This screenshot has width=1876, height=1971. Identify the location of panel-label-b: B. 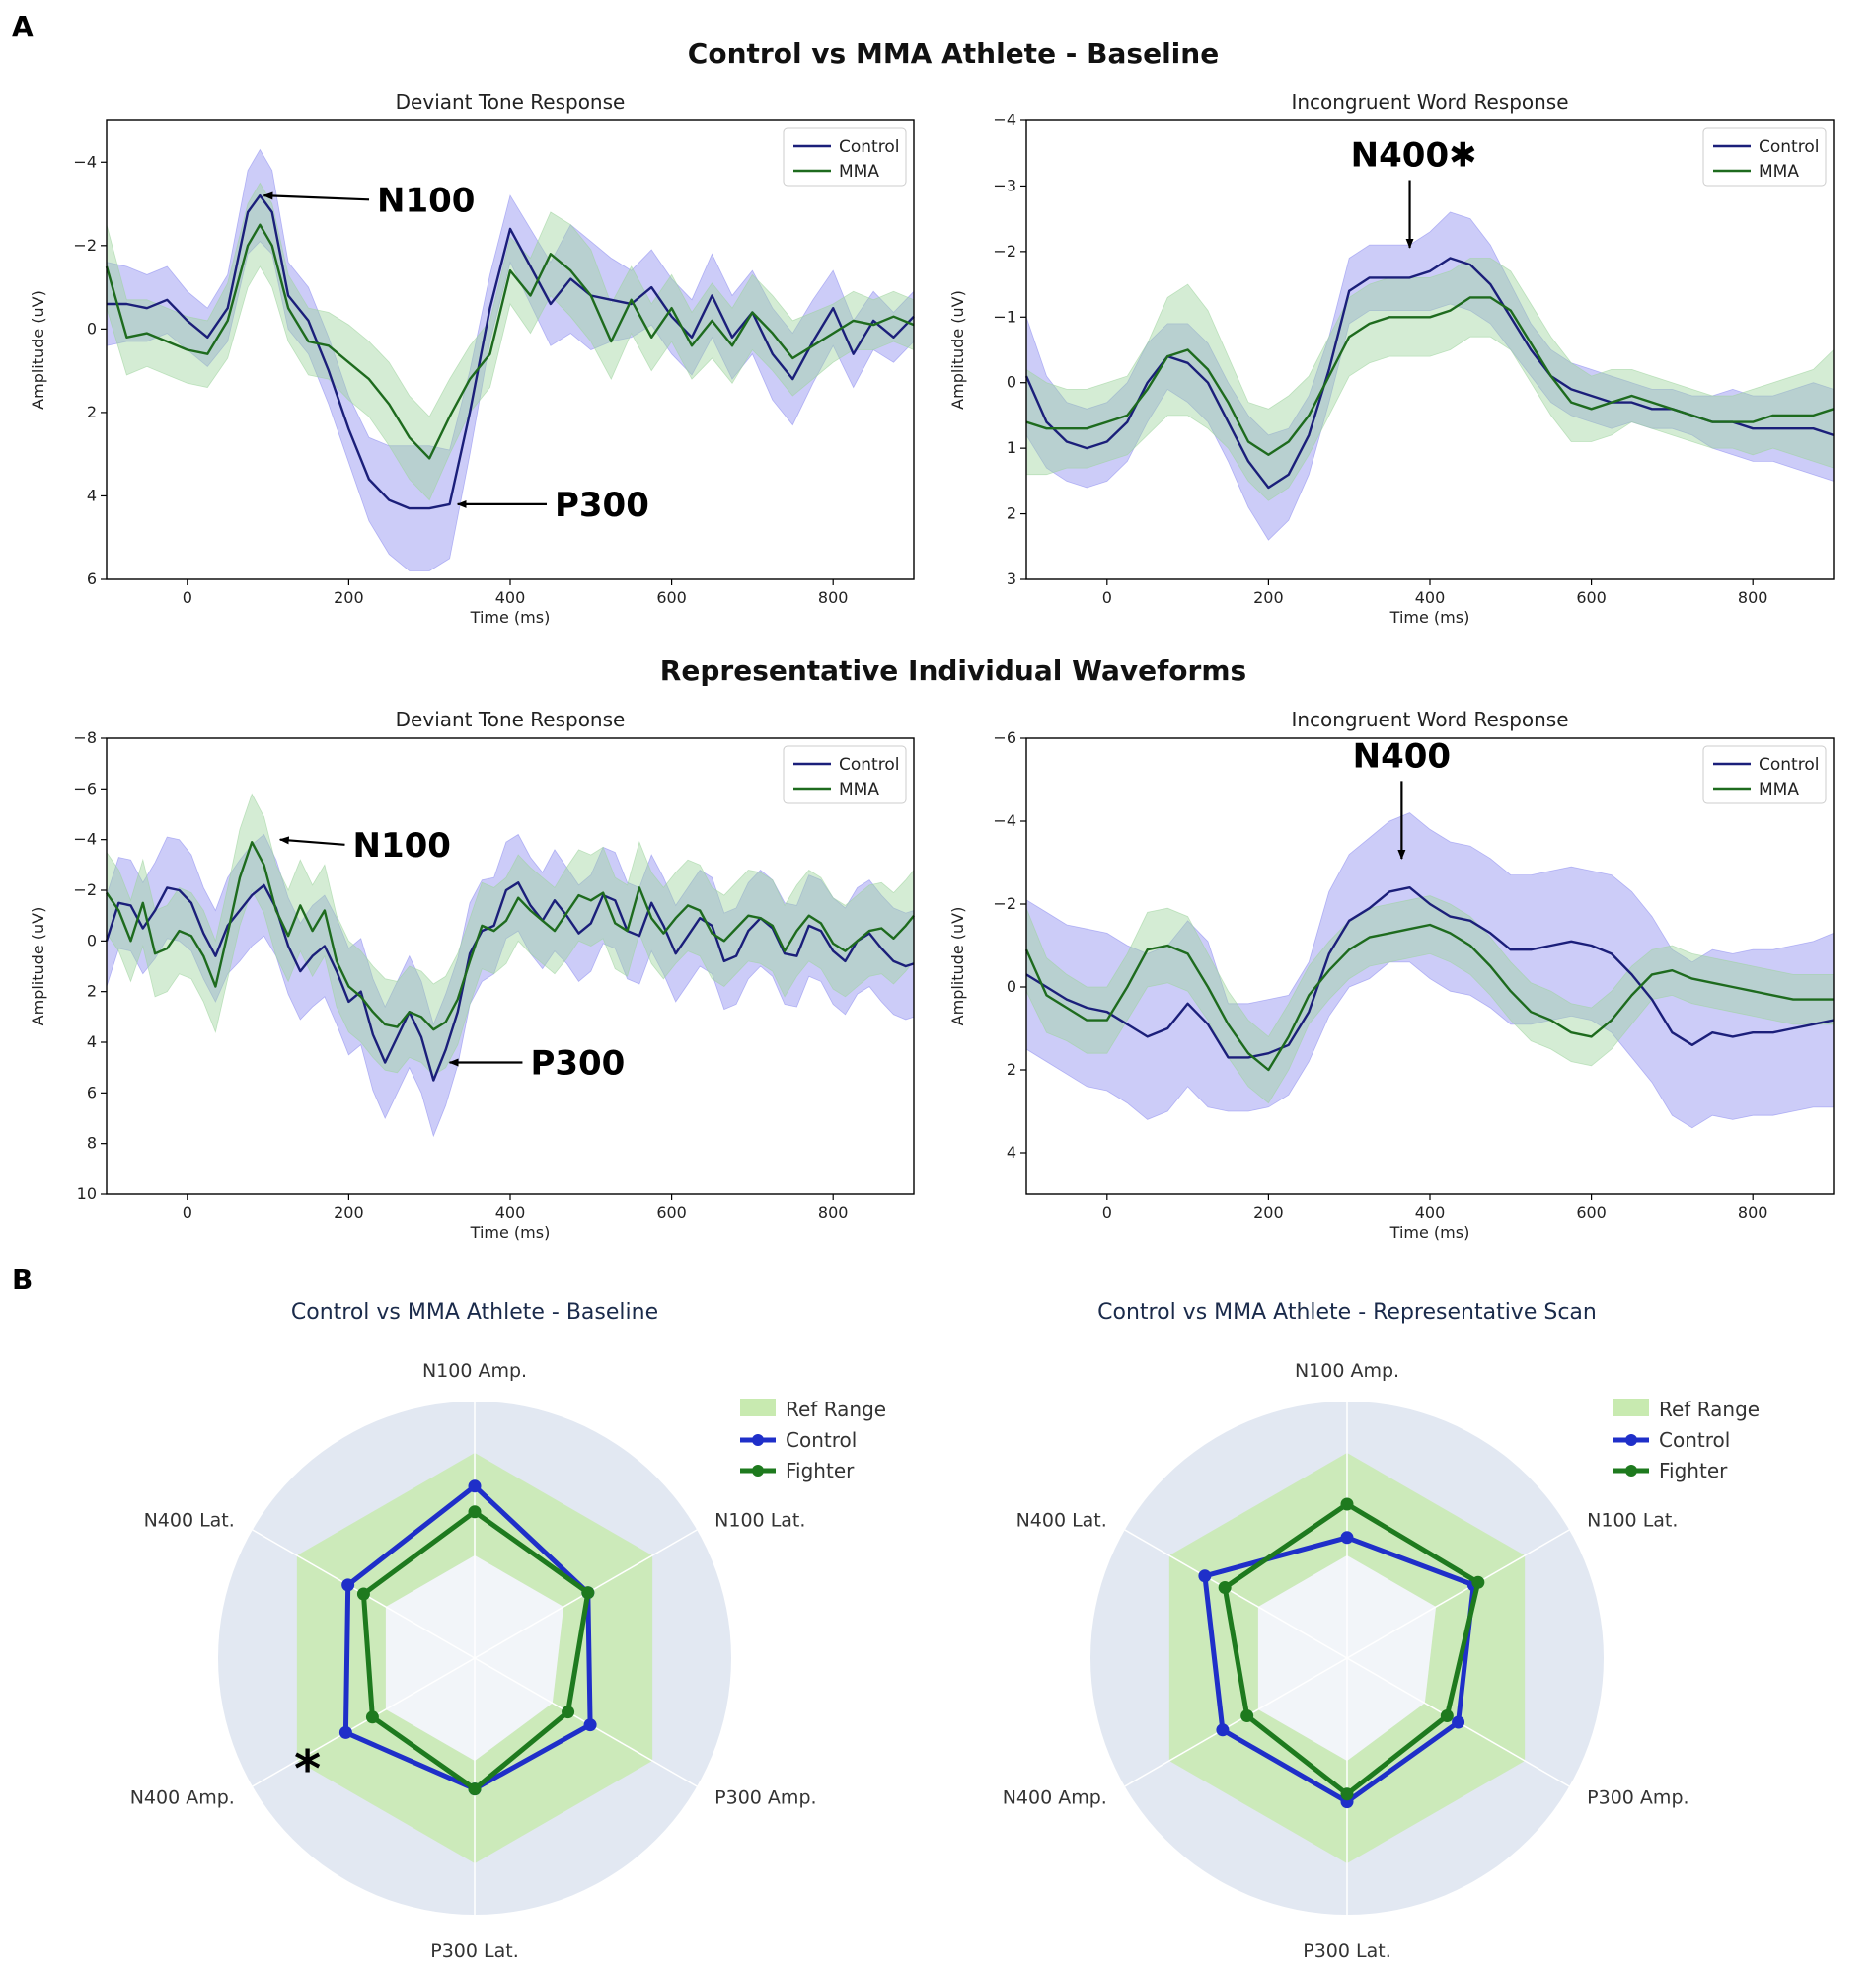
(22, 1280).